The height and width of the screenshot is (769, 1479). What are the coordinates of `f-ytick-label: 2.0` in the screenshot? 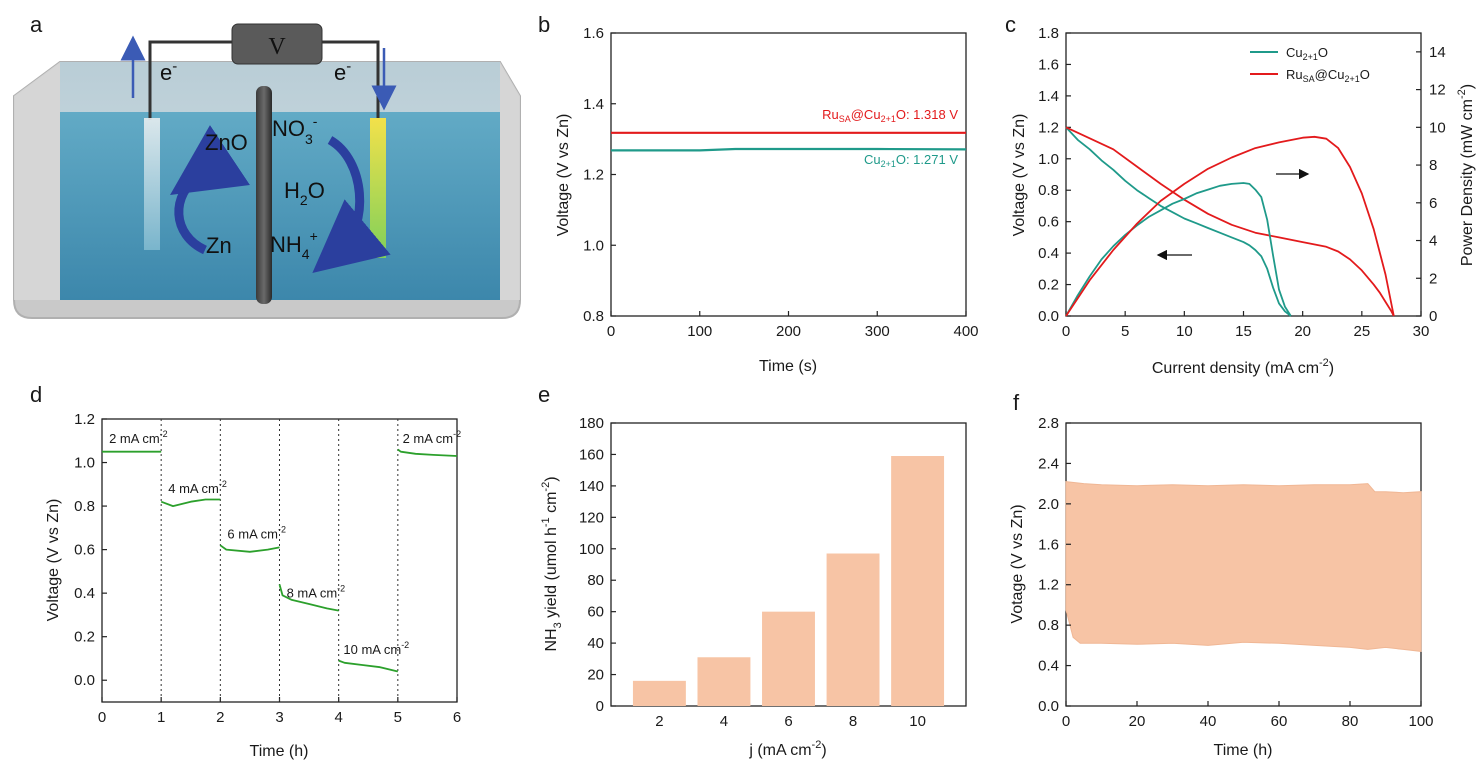 It's located at (1048, 504).